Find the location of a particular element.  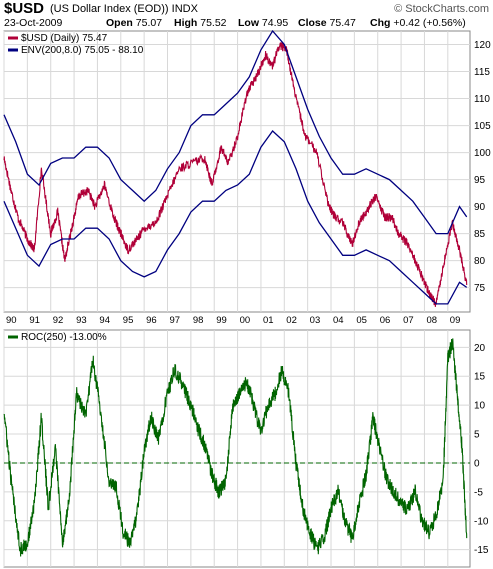

symbol-label: $USD is located at coordinates (24, 8).